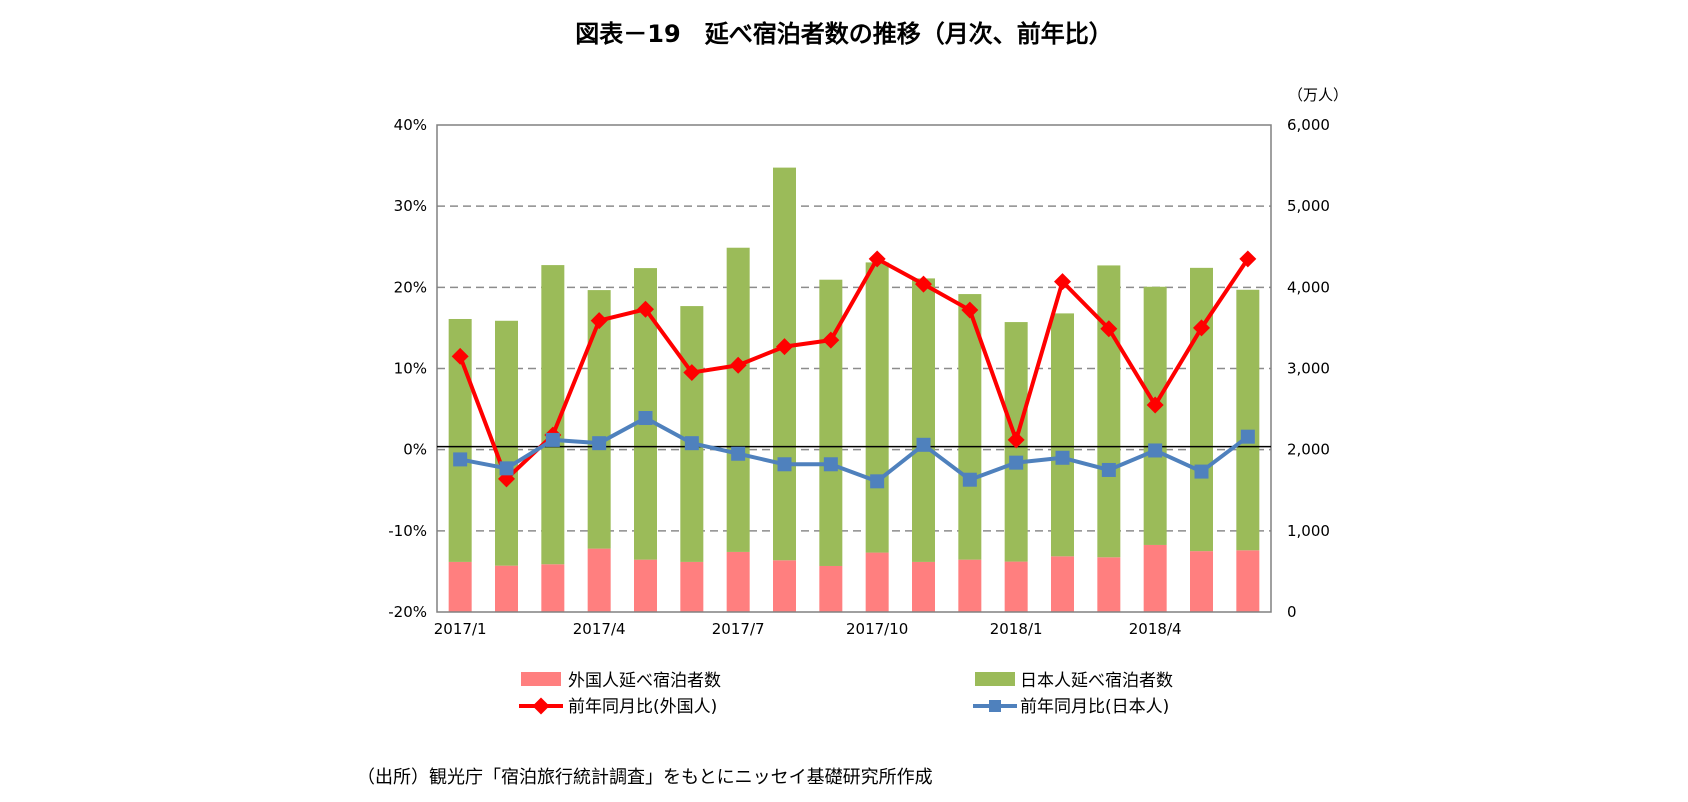  I want to click on left-axis-tick-label: 10%, so click(410, 369).